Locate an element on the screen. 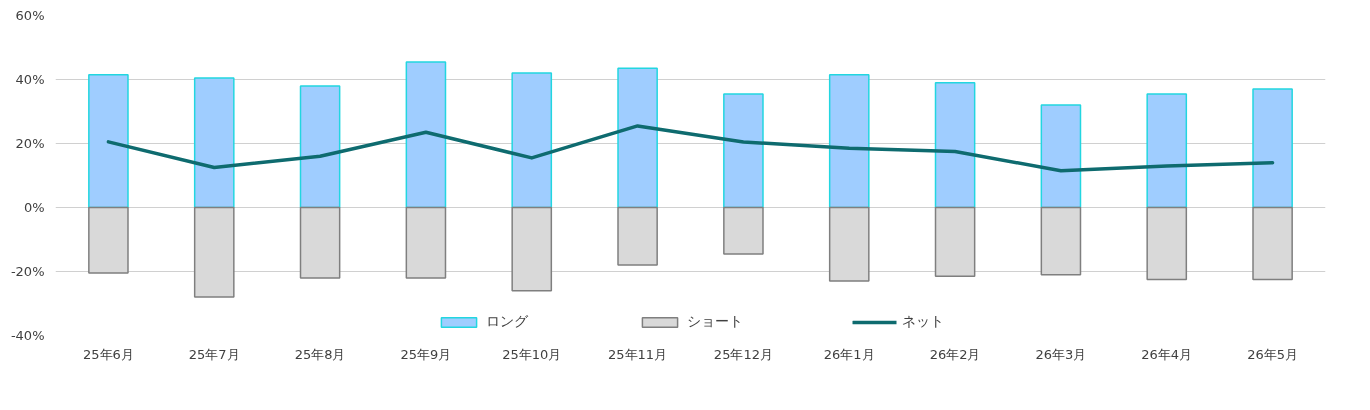 The height and width of the screenshot is (410, 1370). y-tick-label: 60% is located at coordinates (30, 15).